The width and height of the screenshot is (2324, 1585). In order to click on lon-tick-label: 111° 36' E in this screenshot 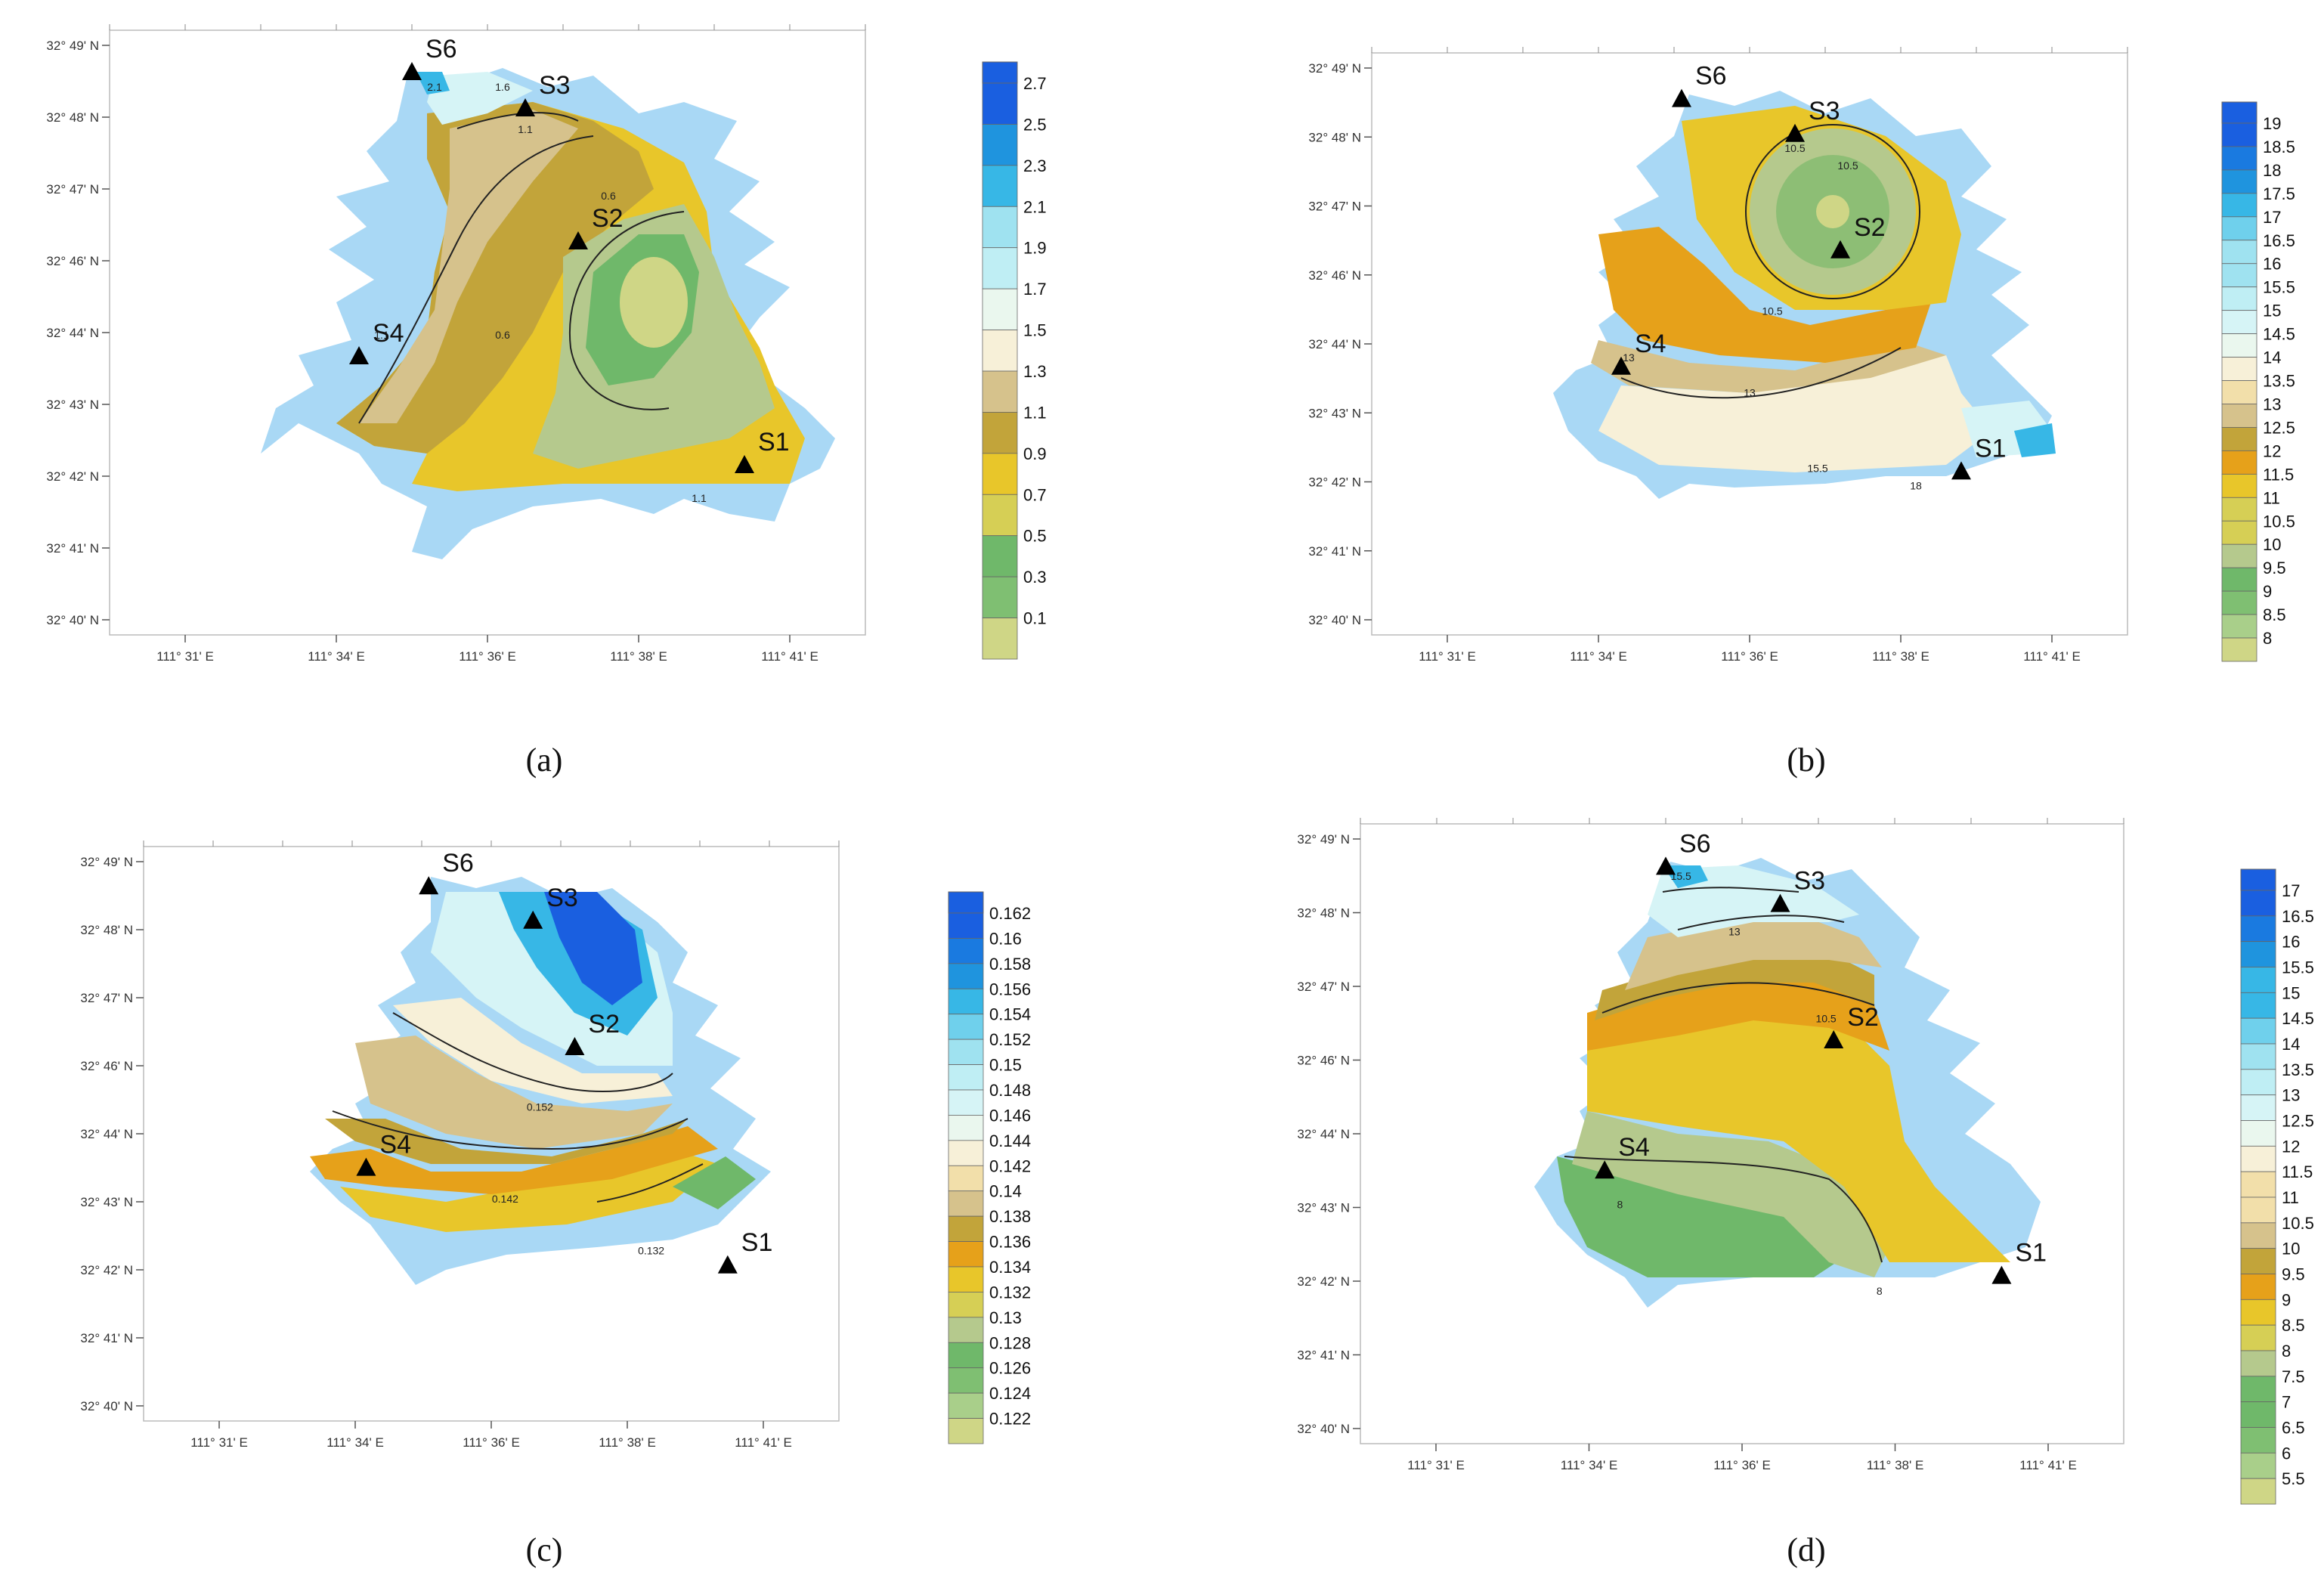, I will do `click(1742, 1465)`.